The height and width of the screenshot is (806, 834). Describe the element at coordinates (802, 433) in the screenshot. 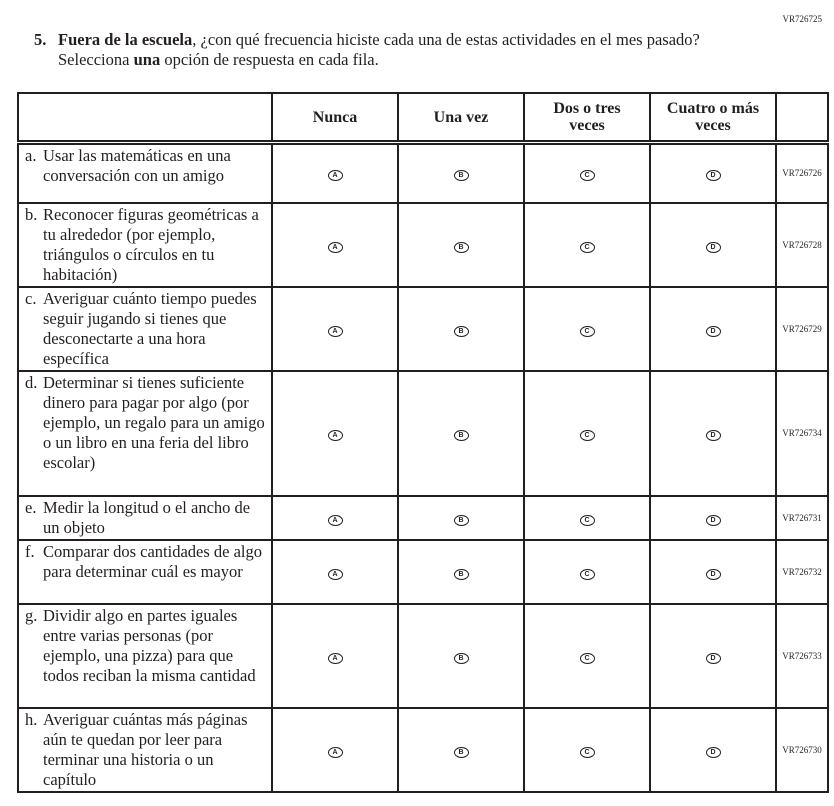

I see `row-code: VR726734` at that location.